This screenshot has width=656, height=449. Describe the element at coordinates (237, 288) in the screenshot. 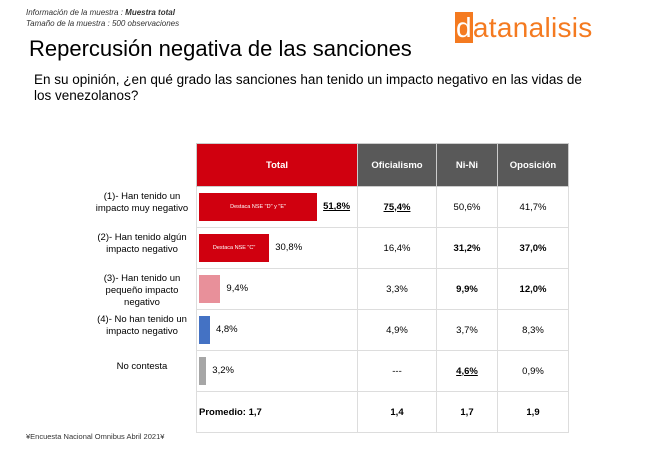

I see `total-value: 9,4%` at that location.